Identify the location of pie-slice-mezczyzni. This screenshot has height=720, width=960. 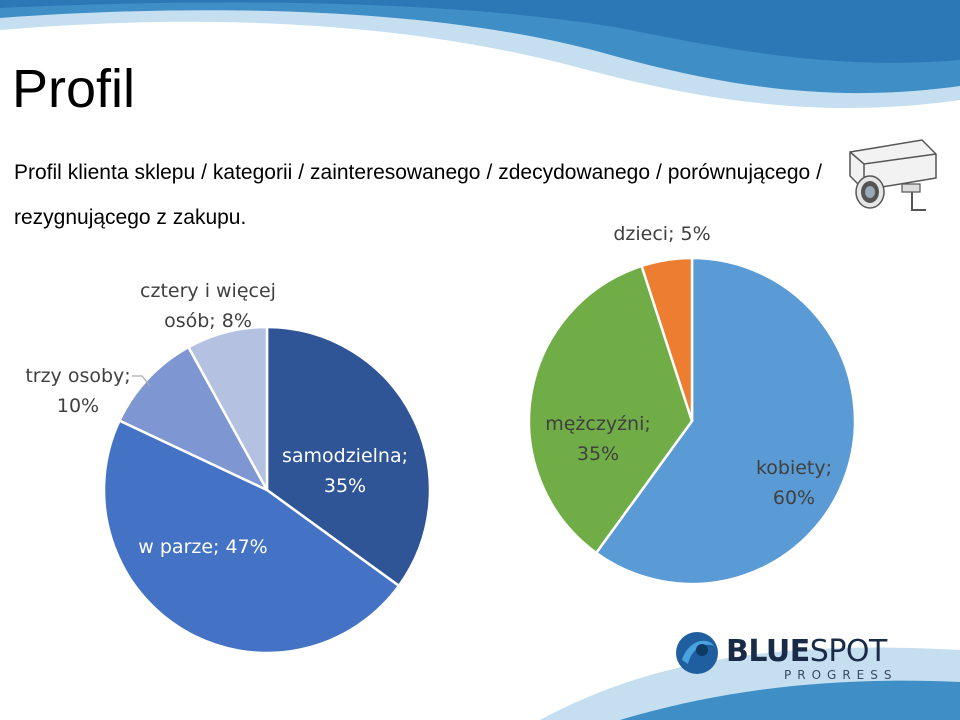
(610, 409).